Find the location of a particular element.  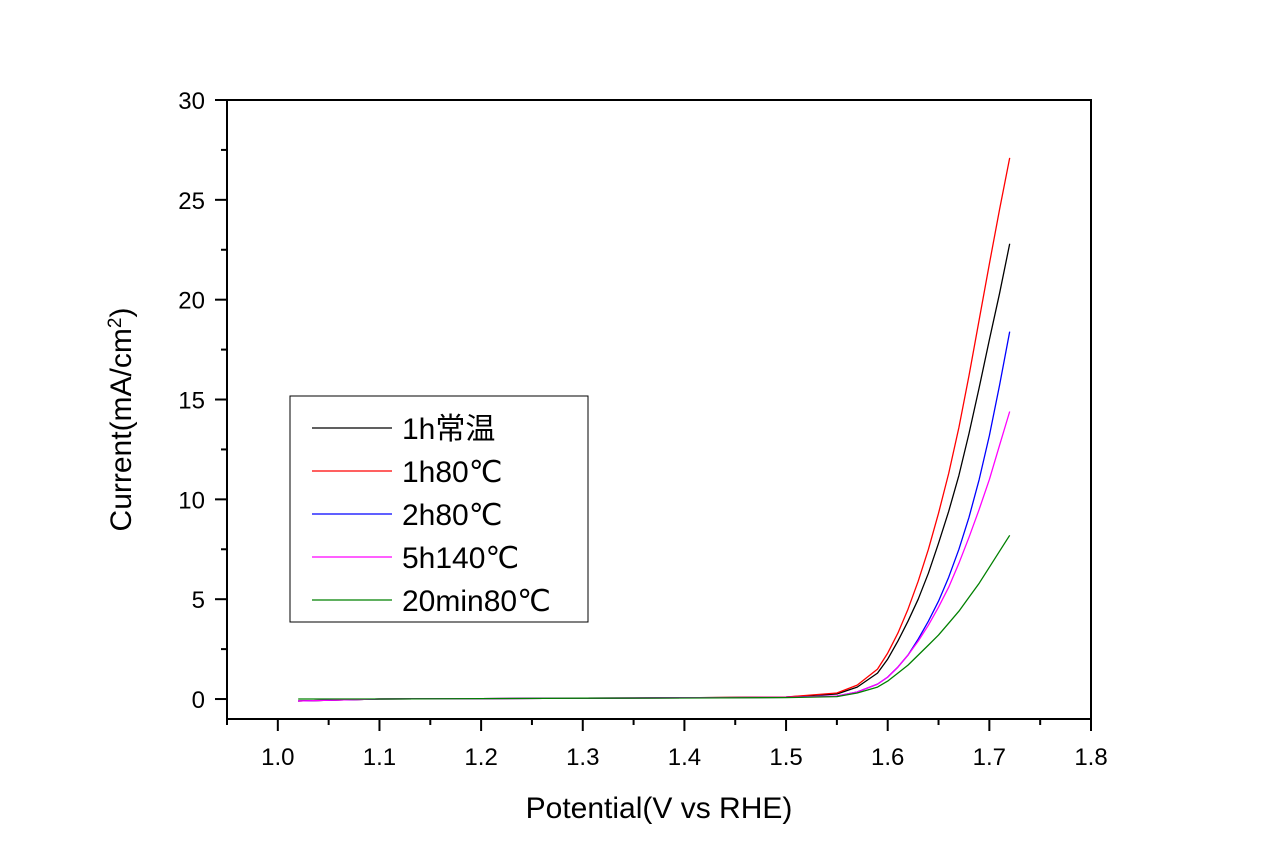

legend-item: 1h常温 is located at coordinates (403, 429).